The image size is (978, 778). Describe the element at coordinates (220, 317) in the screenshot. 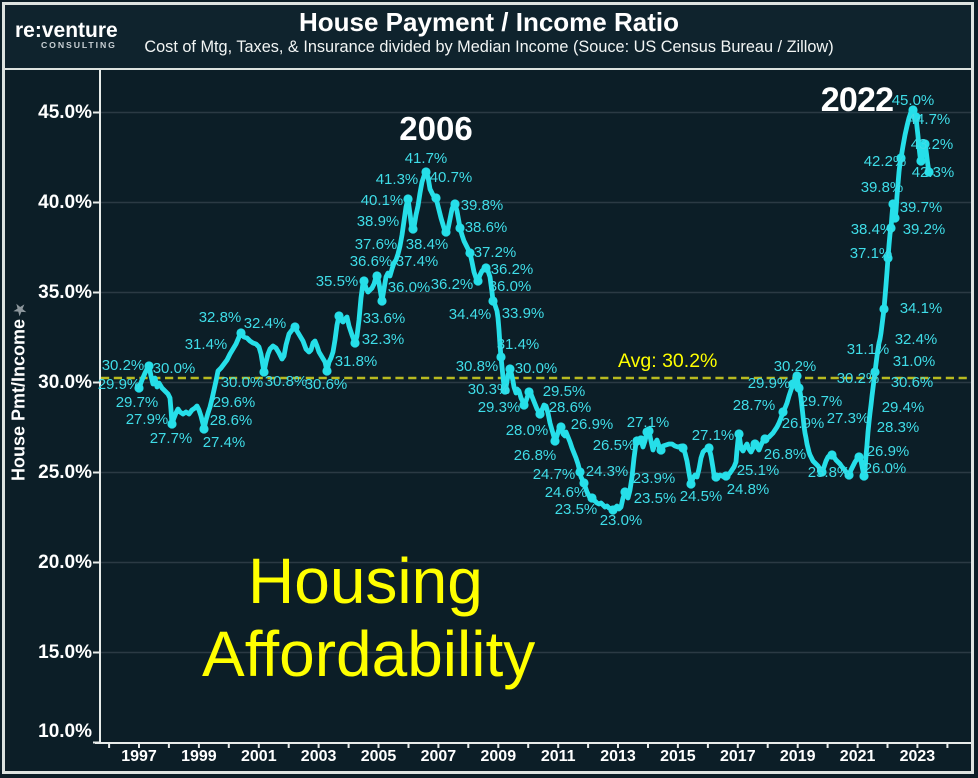

I see `svg-text: 32.8%` at that location.